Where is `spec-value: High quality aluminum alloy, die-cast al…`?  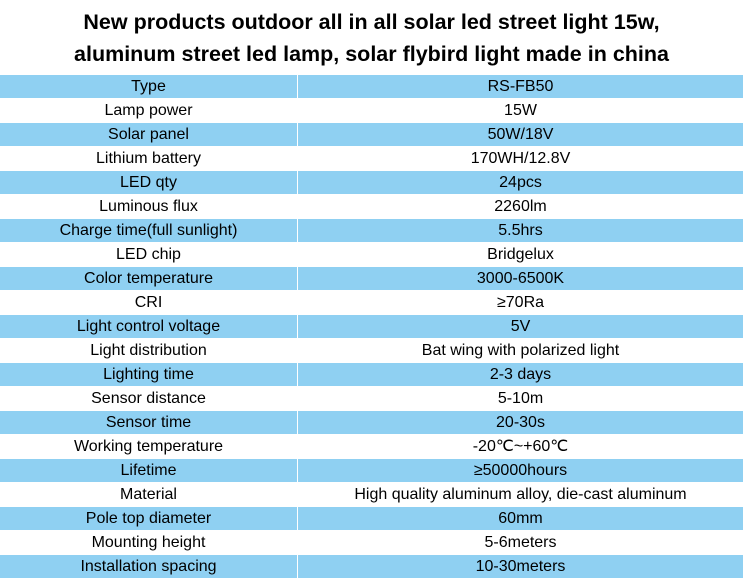
spec-value: High quality aluminum alloy, die-cast al… is located at coordinates (520, 495).